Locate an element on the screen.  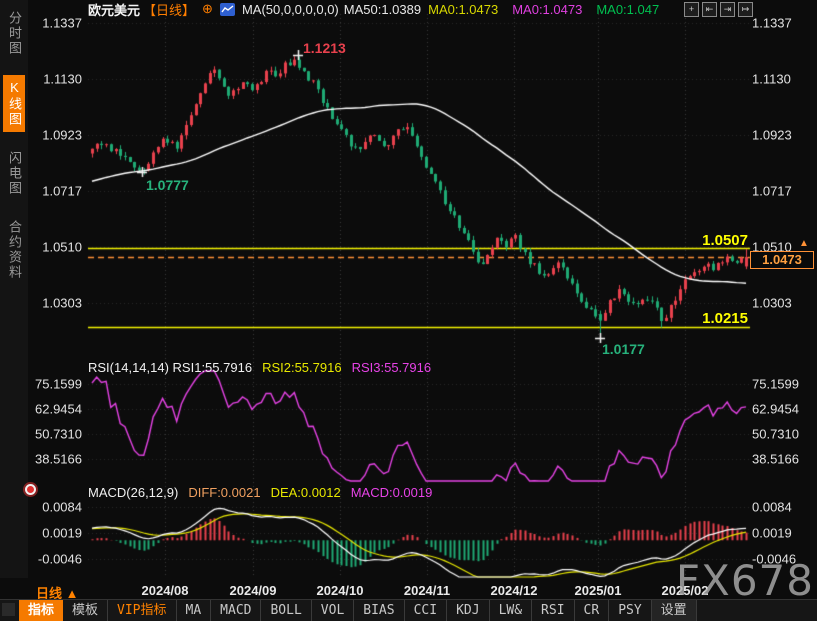
current-price-badge: 1.0473 is located at coordinates (782, 260).